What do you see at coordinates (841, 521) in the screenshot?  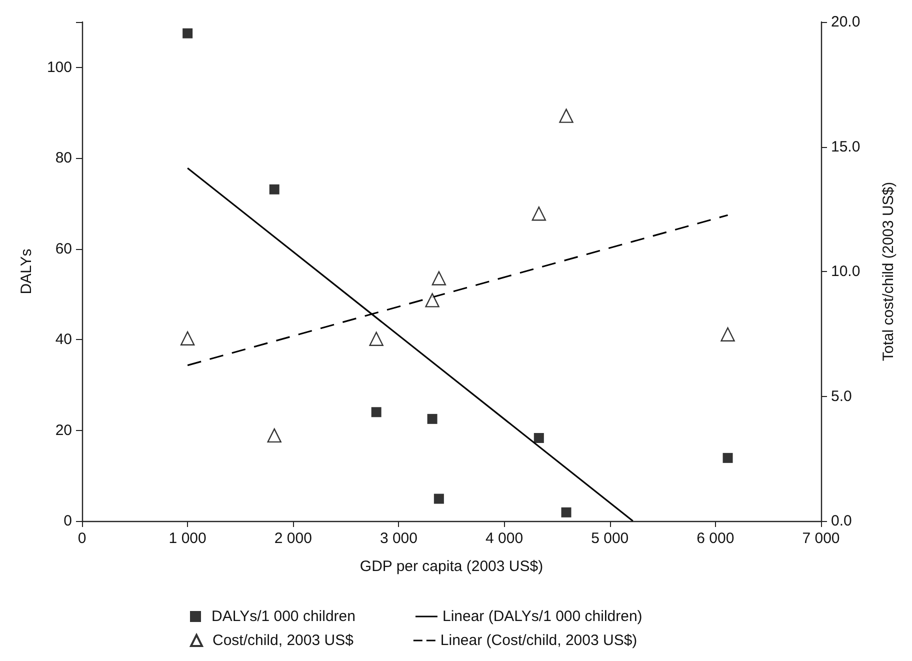 I see `y2-tick-label: 0.0` at bounding box center [841, 521].